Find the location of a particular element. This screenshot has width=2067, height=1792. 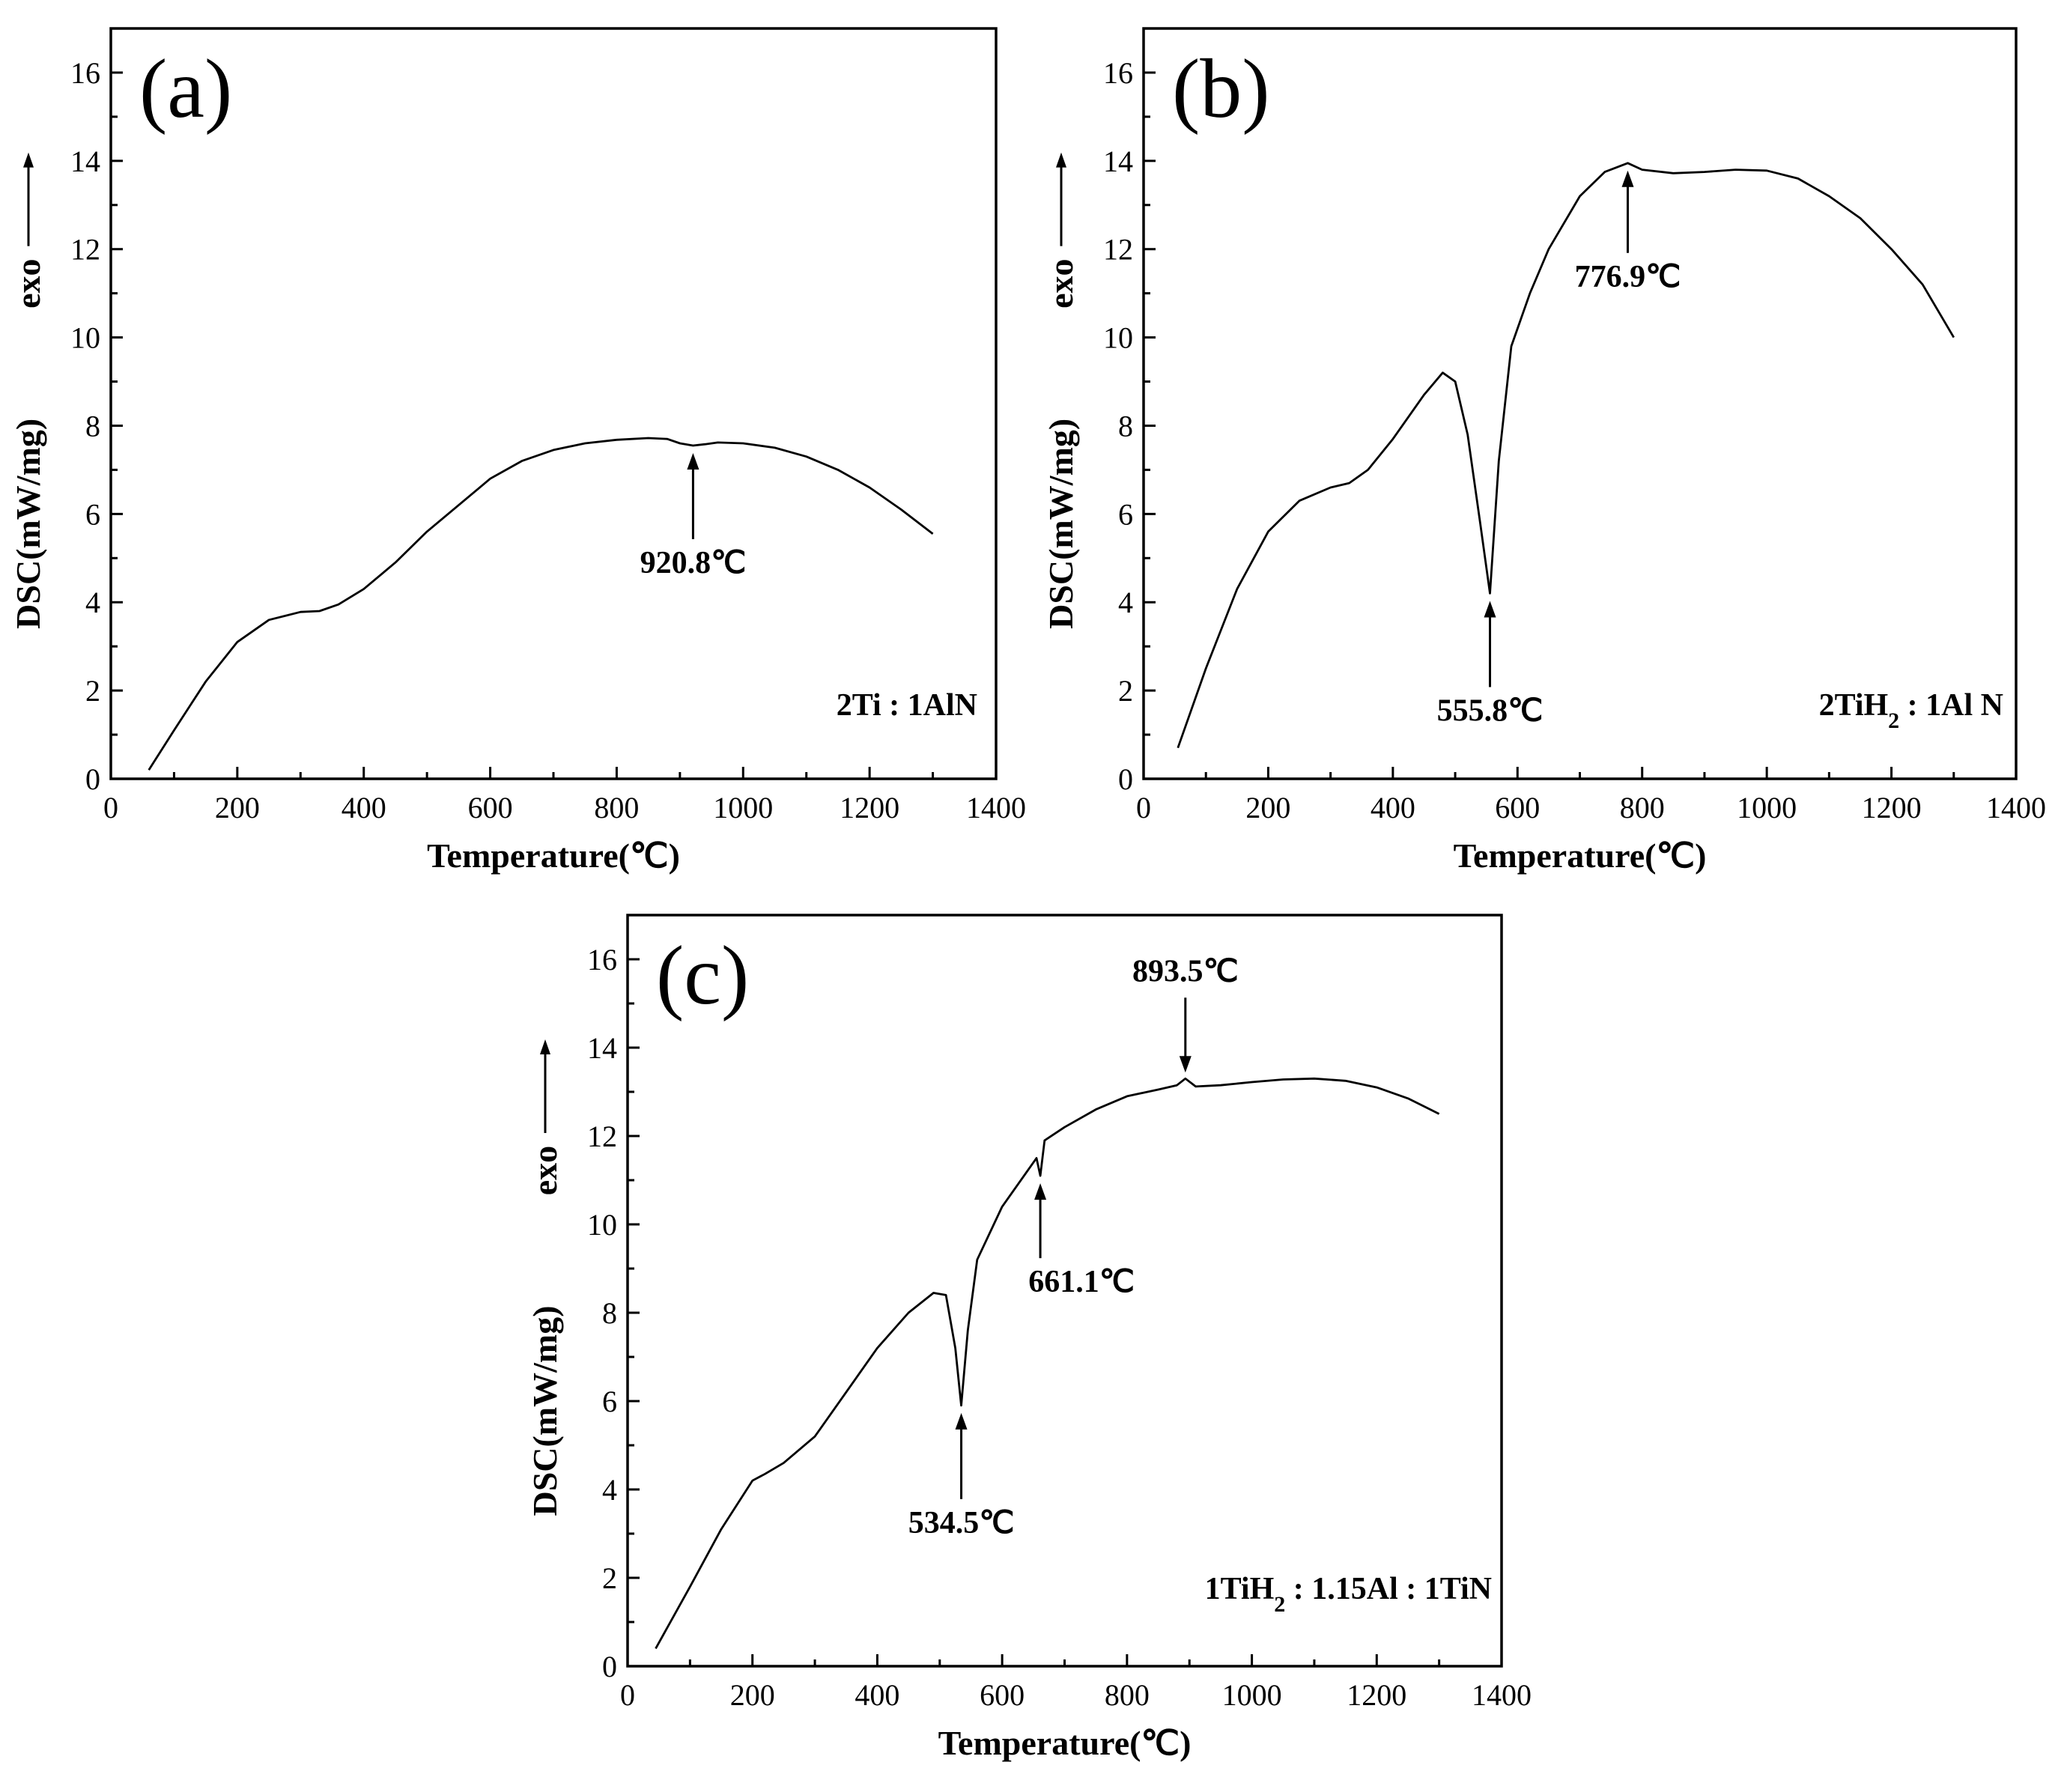

sample-label-suffix: : 1Al N is located at coordinates (1951, 705).